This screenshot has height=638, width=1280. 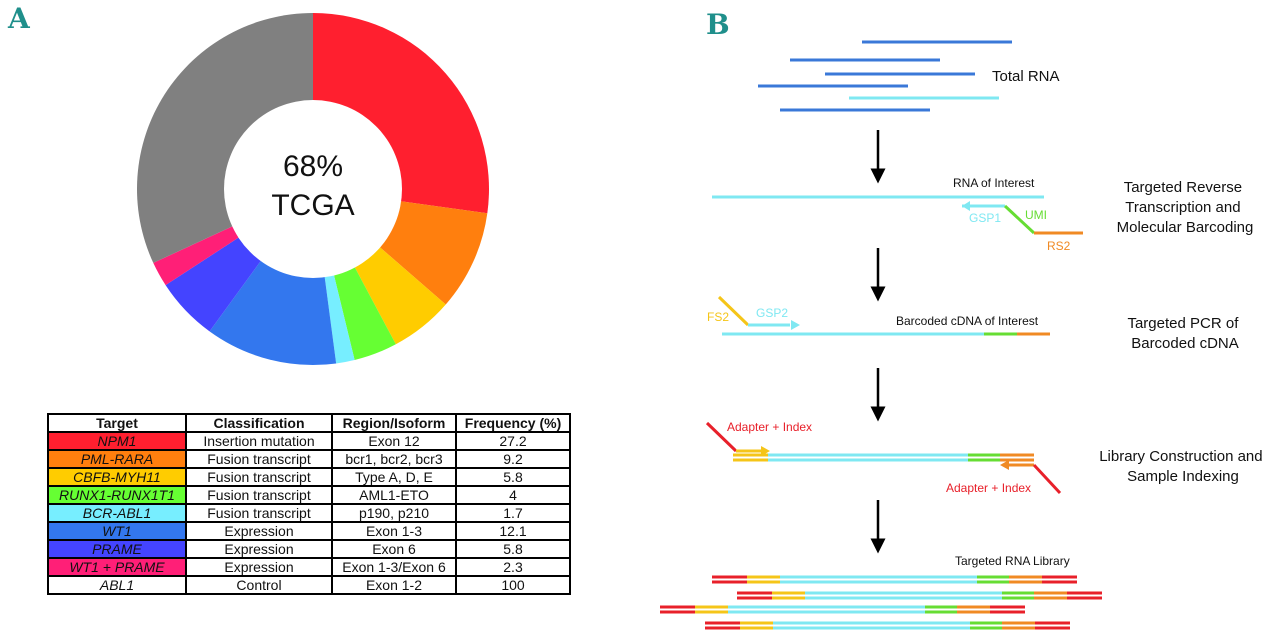 I want to click on cell-frequency: 4, so click(x=513, y=495).